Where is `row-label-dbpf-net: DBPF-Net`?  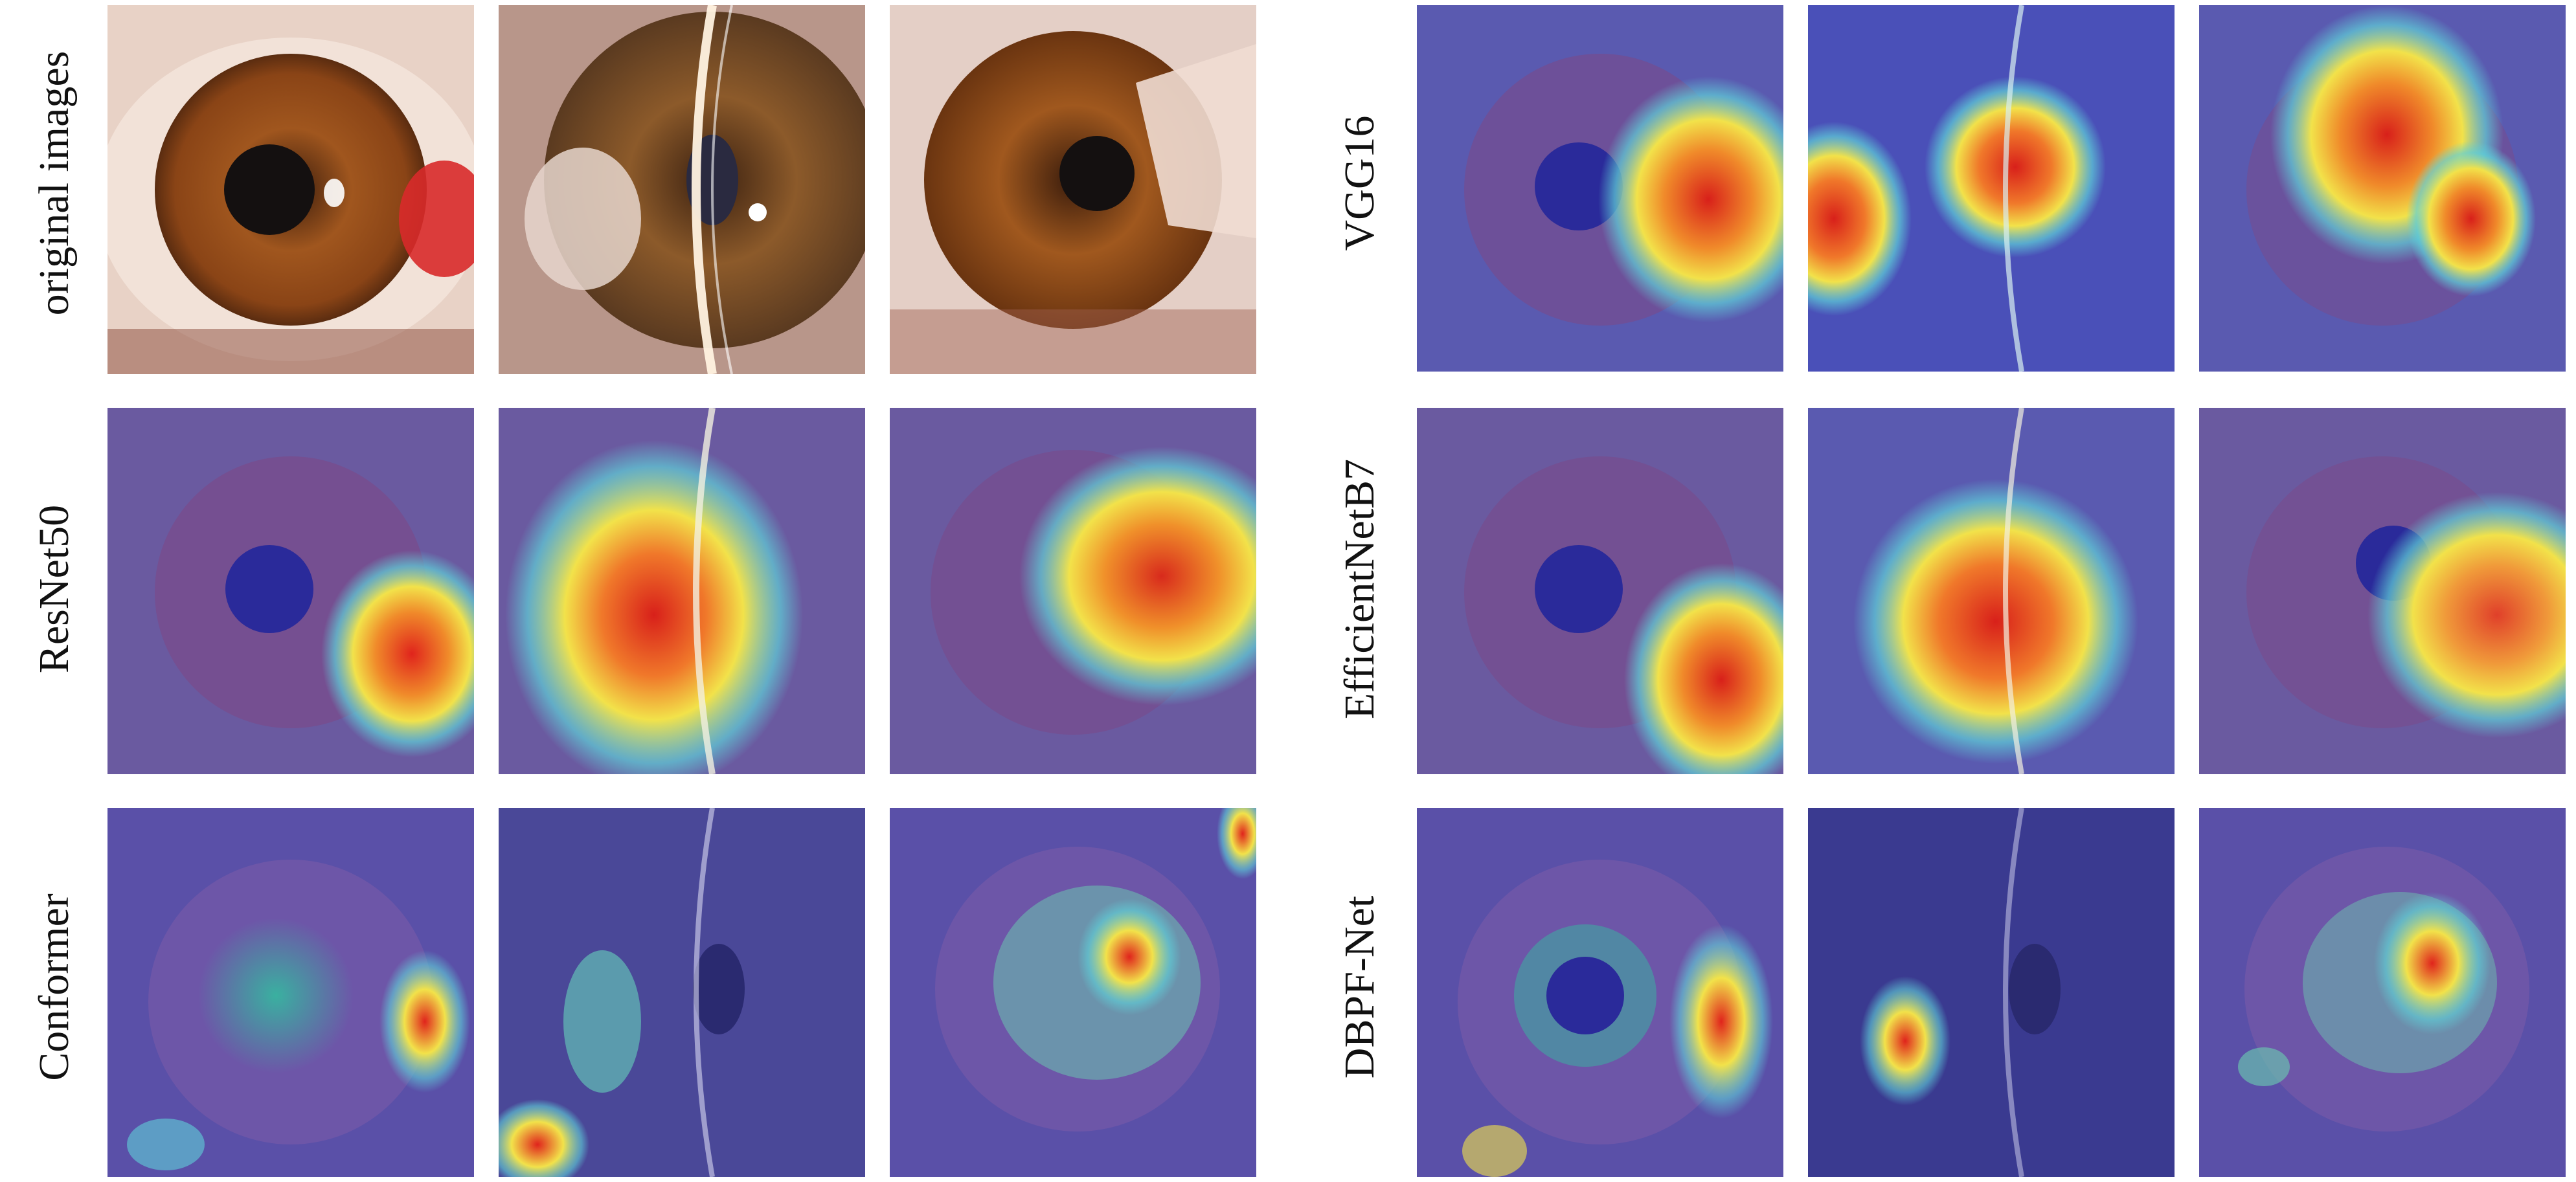 row-label-dbpf-net: DBPF-Net is located at coordinates (1359, 987).